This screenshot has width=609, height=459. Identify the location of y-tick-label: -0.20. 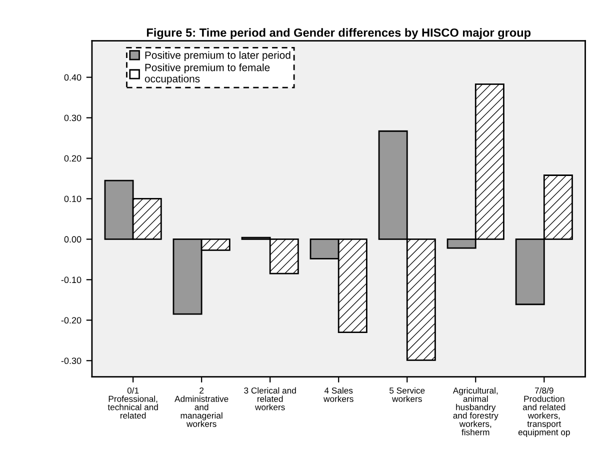
(71, 320).